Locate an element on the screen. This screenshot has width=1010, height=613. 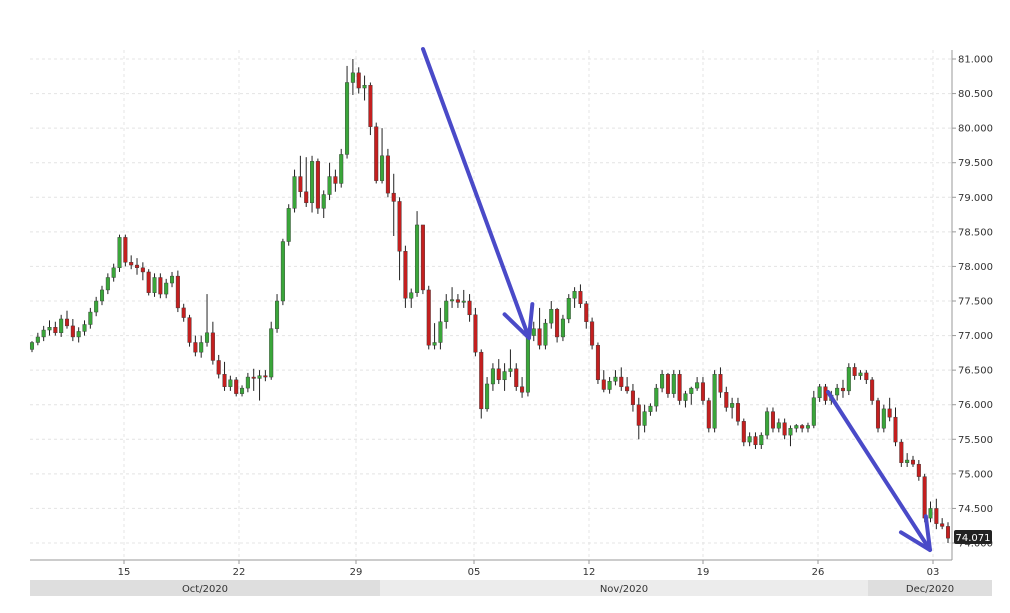
y-tick-label: 77.500 is located at coordinates (975, 302).